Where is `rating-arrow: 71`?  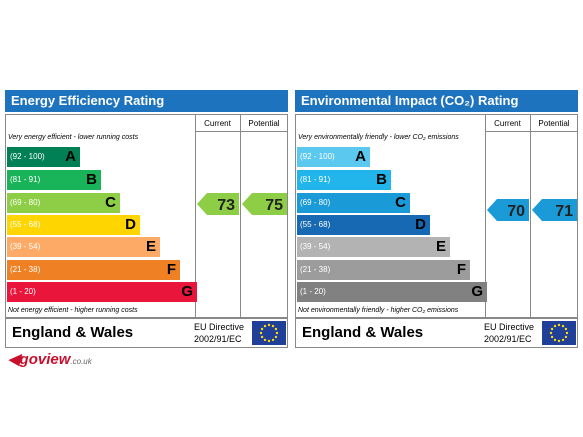
rating-arrow: 71 is located at coordinates (554, 210).